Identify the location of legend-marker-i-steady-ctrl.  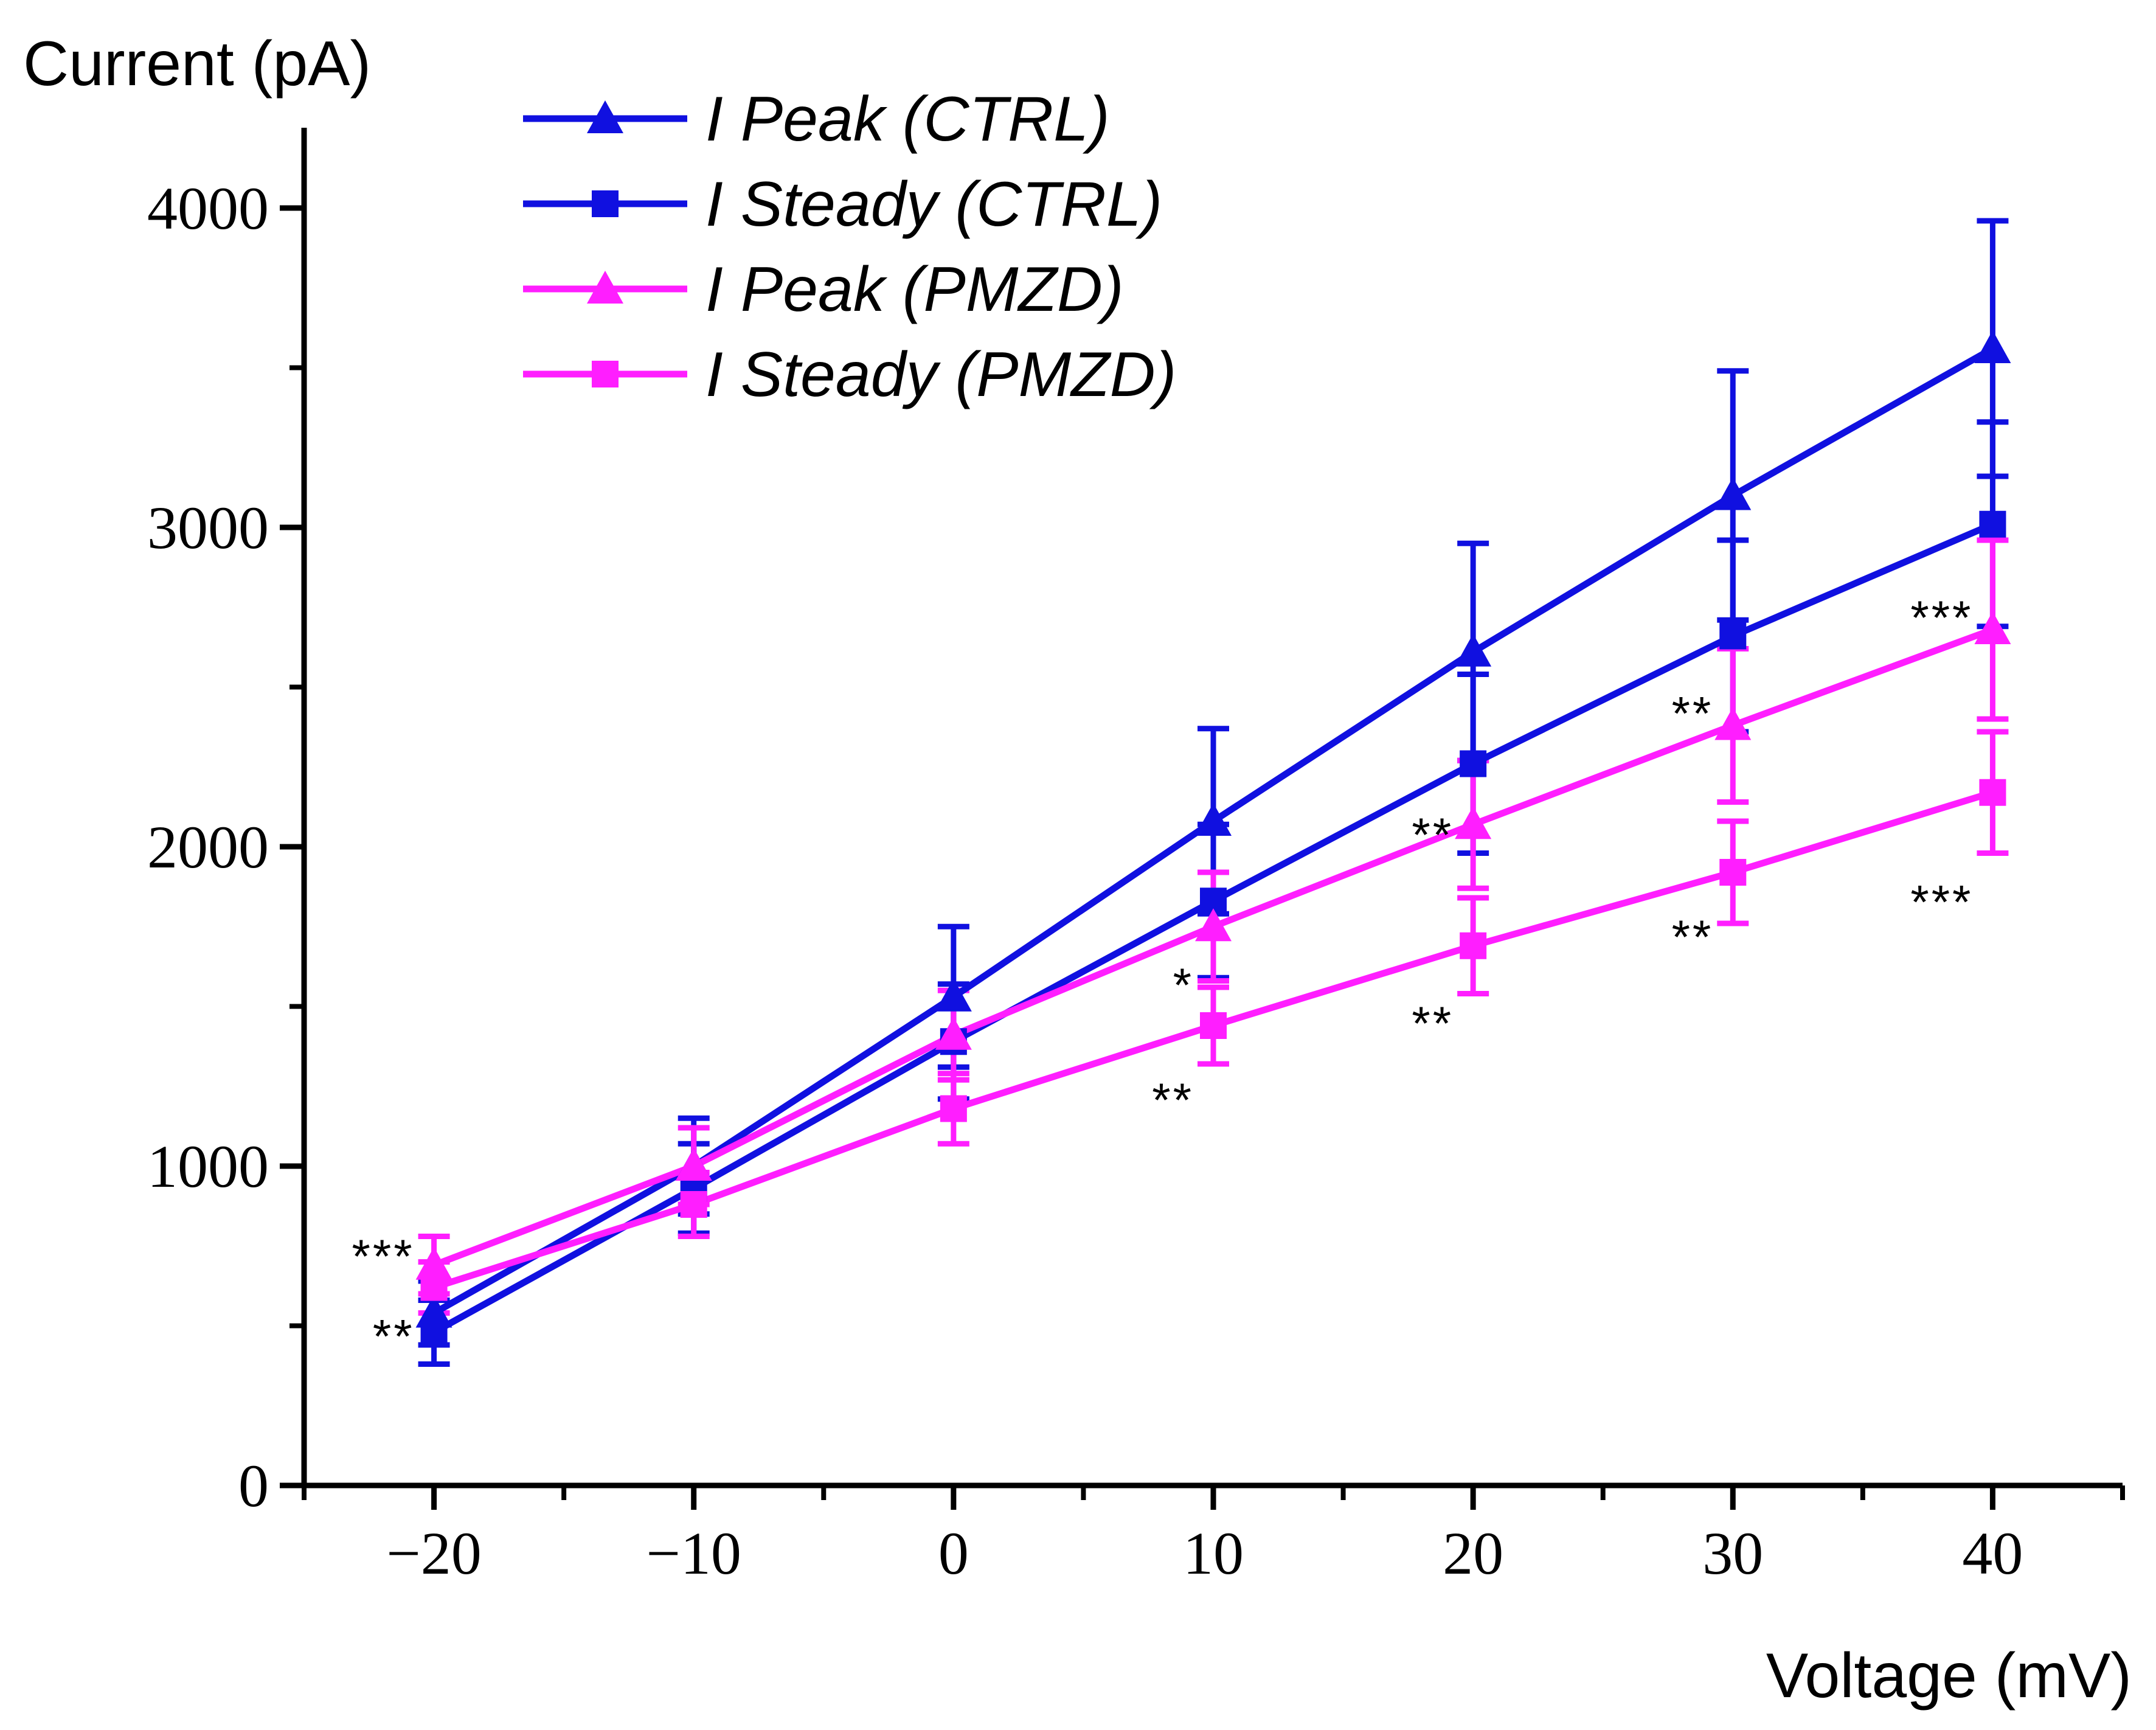
(605, 203).